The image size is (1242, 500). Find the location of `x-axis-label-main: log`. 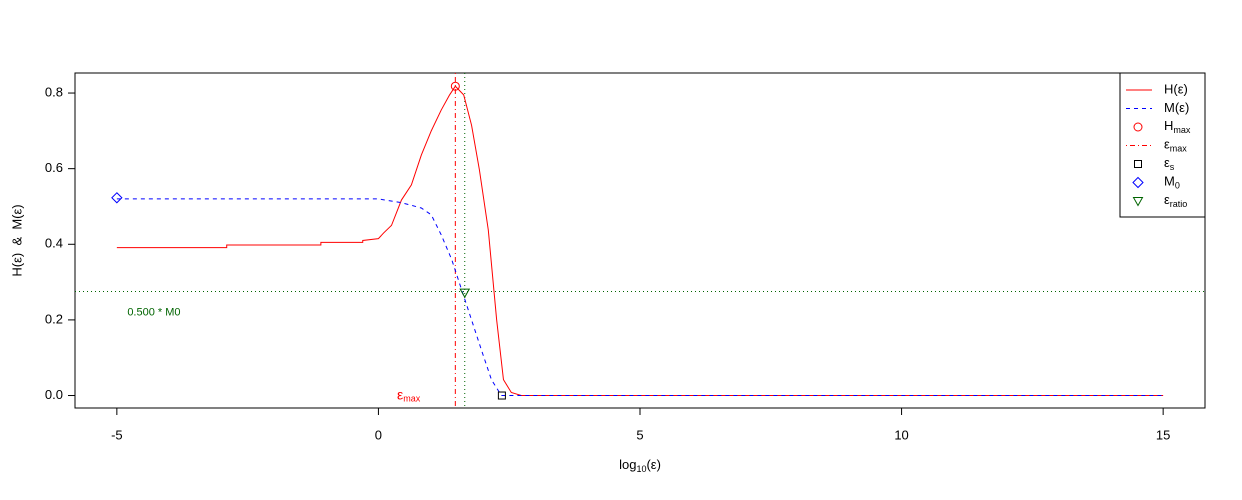

x-axis-label-main: log is located at coordinates (627, 464).